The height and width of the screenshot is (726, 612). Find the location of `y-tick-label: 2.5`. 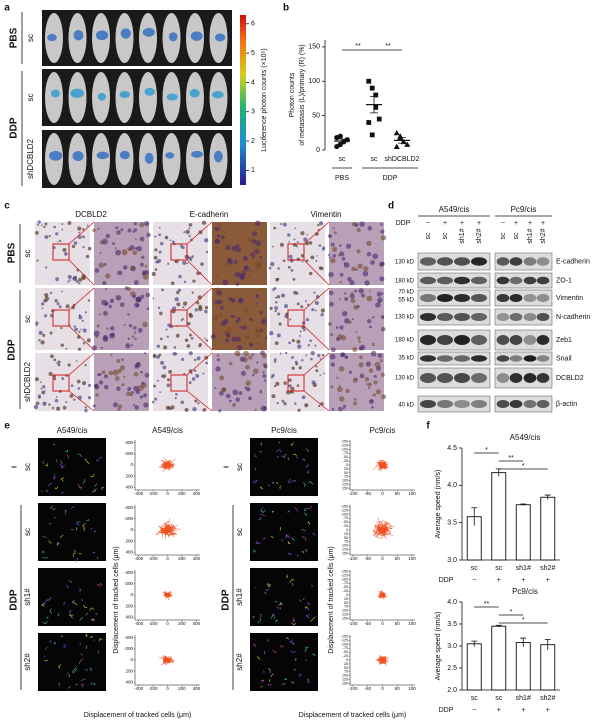

y-tick-label: 2.5 is located at coordinates (452, 668).